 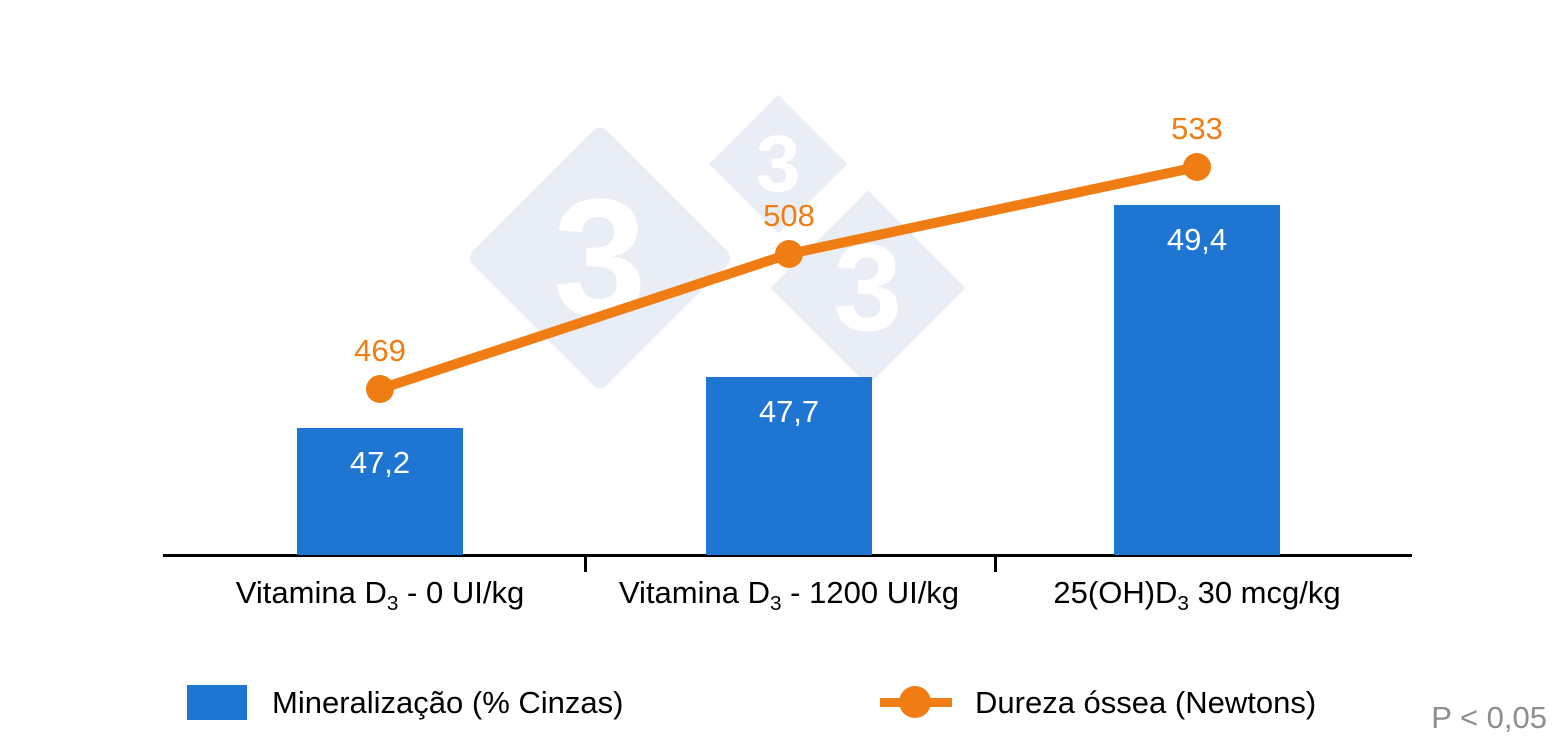 I want to click on line-value-label: 533, so click(x=1197, y=128).